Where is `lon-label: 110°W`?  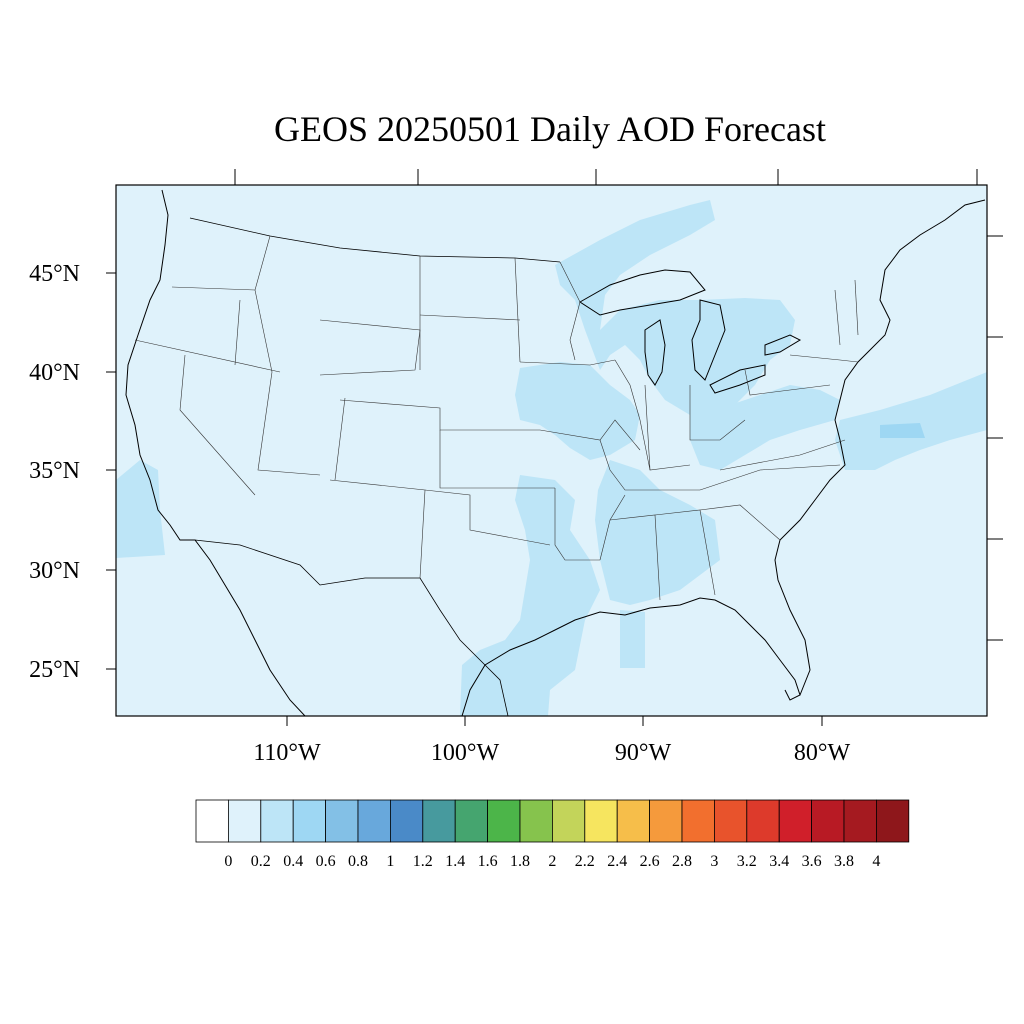 lon-label: 110°W is located at coordinates (287, 753).